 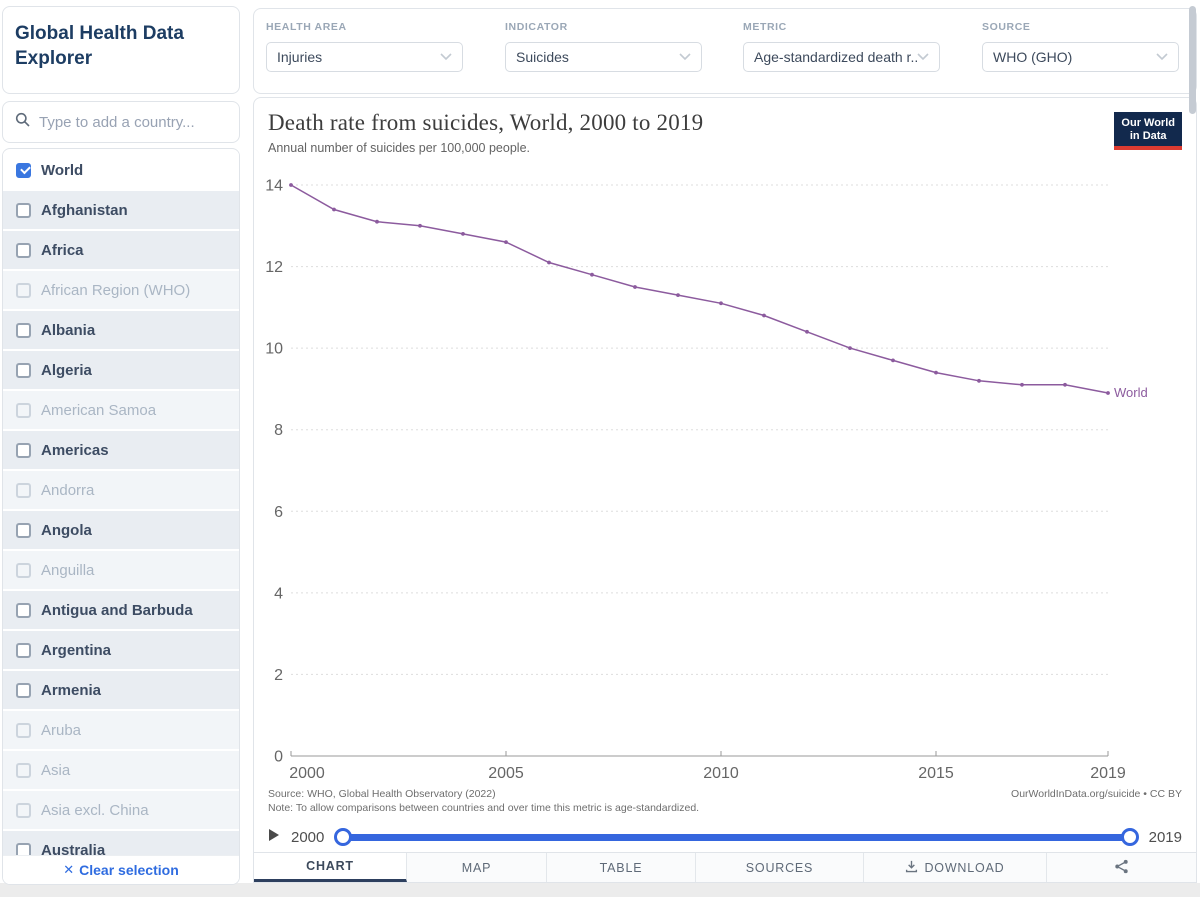 I want to click on view-tabs: CHART MAP TABLE SOURCES DOWNLOAD, so click(x=725, y=867).